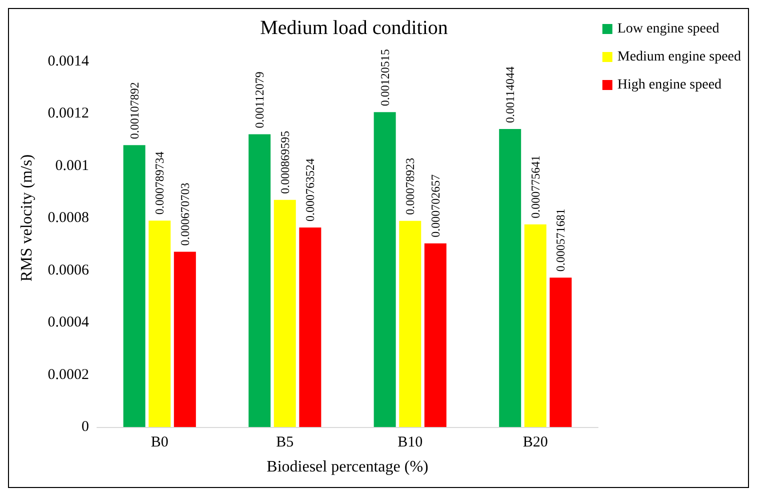  What do you see at coordinates (68, 114) in the screenshot?
I see `y-tick-label: 0.0012` at bounding box center [68, 114].